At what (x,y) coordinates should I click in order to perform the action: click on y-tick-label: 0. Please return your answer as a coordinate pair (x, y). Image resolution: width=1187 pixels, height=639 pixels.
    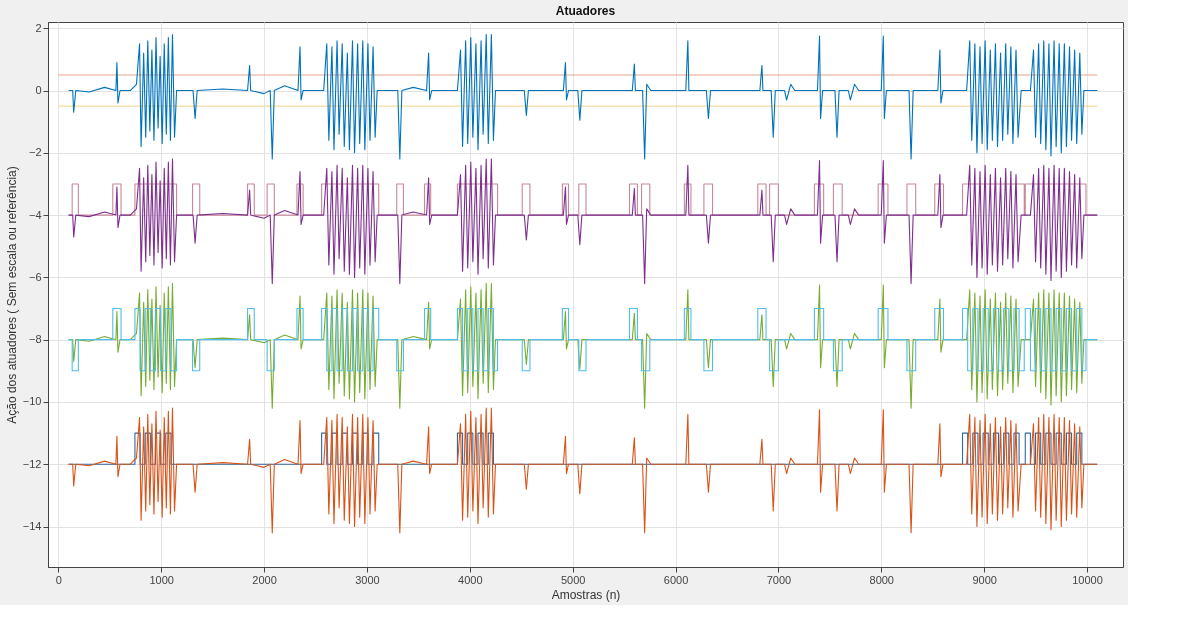
    Looking at the image, I should click on (38, 90).